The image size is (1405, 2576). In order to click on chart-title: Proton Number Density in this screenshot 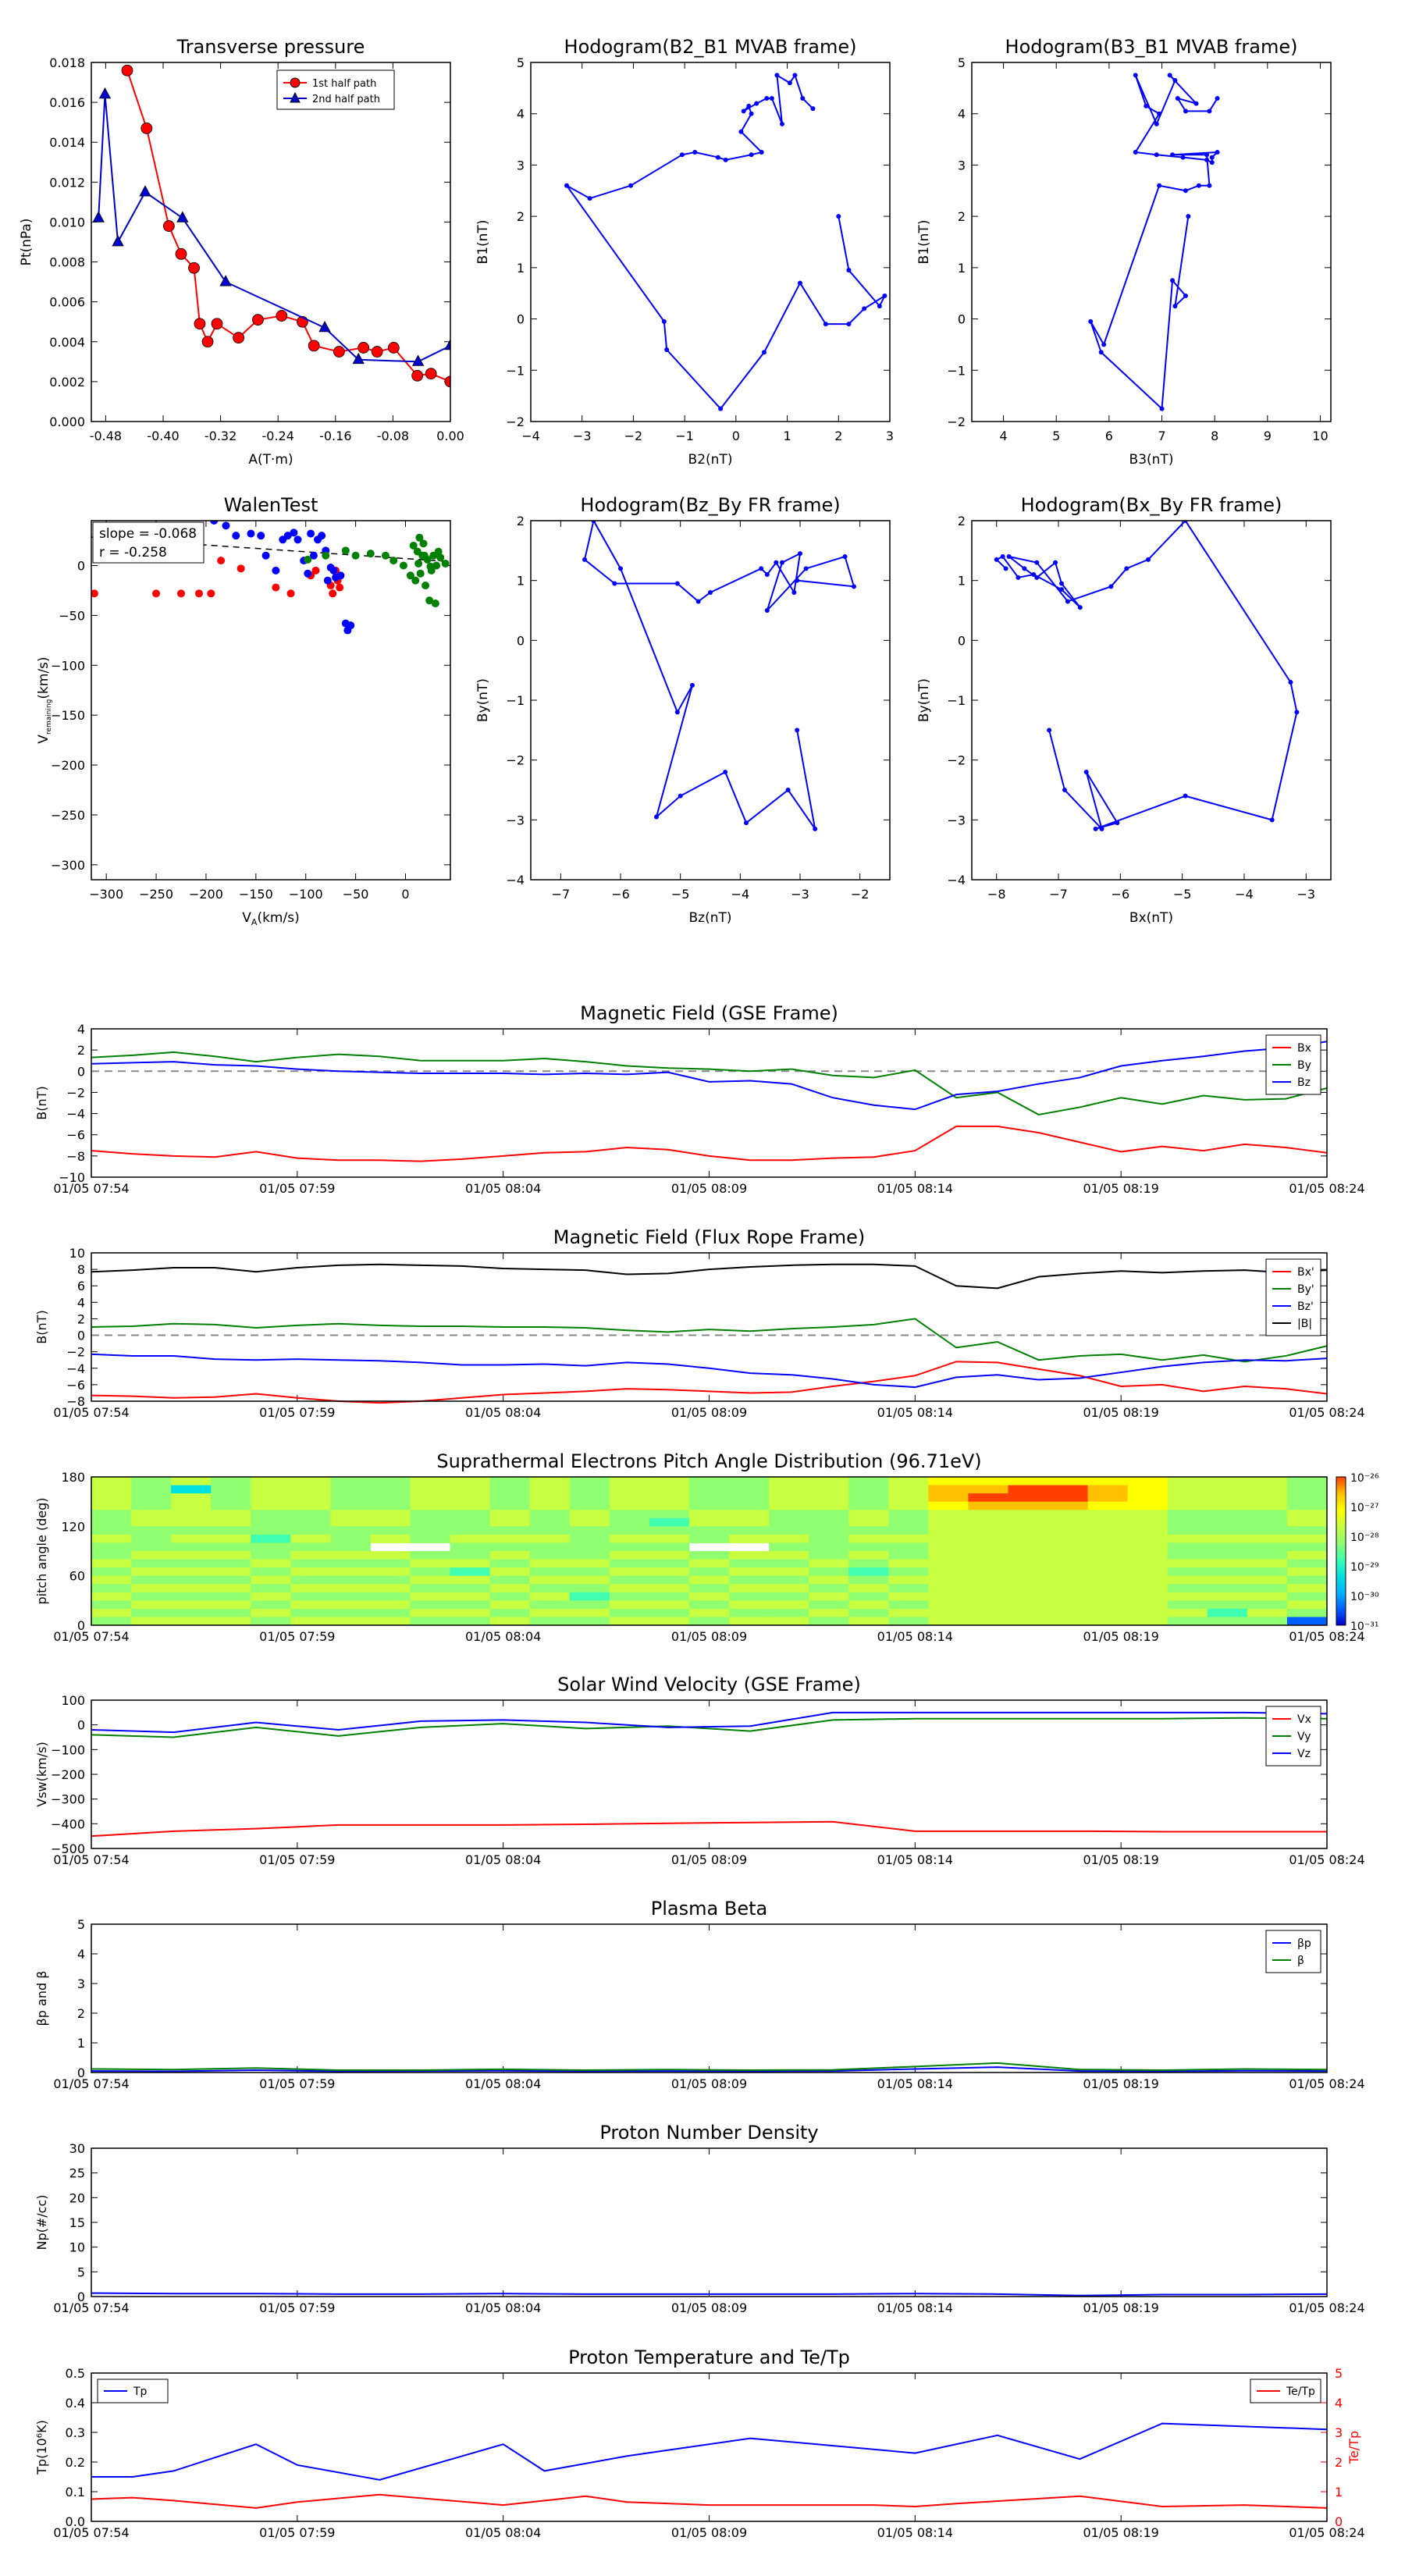, I will do `click(709, 2133)`.